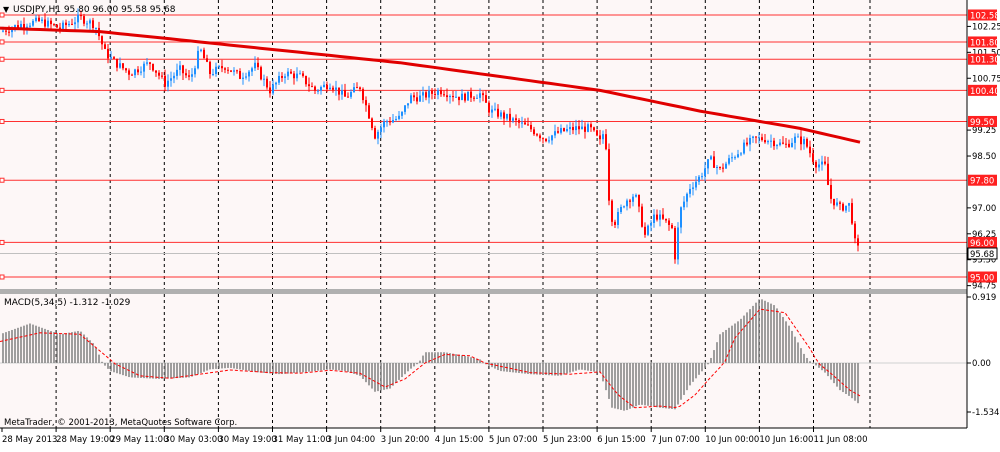 The width and height of the screenshot is (1000, 452). What do you see at coordinates (6, 9) in the screenshot?
I see `chart-menu-arrow-icon: ▼` at bounding box center [6, 9].